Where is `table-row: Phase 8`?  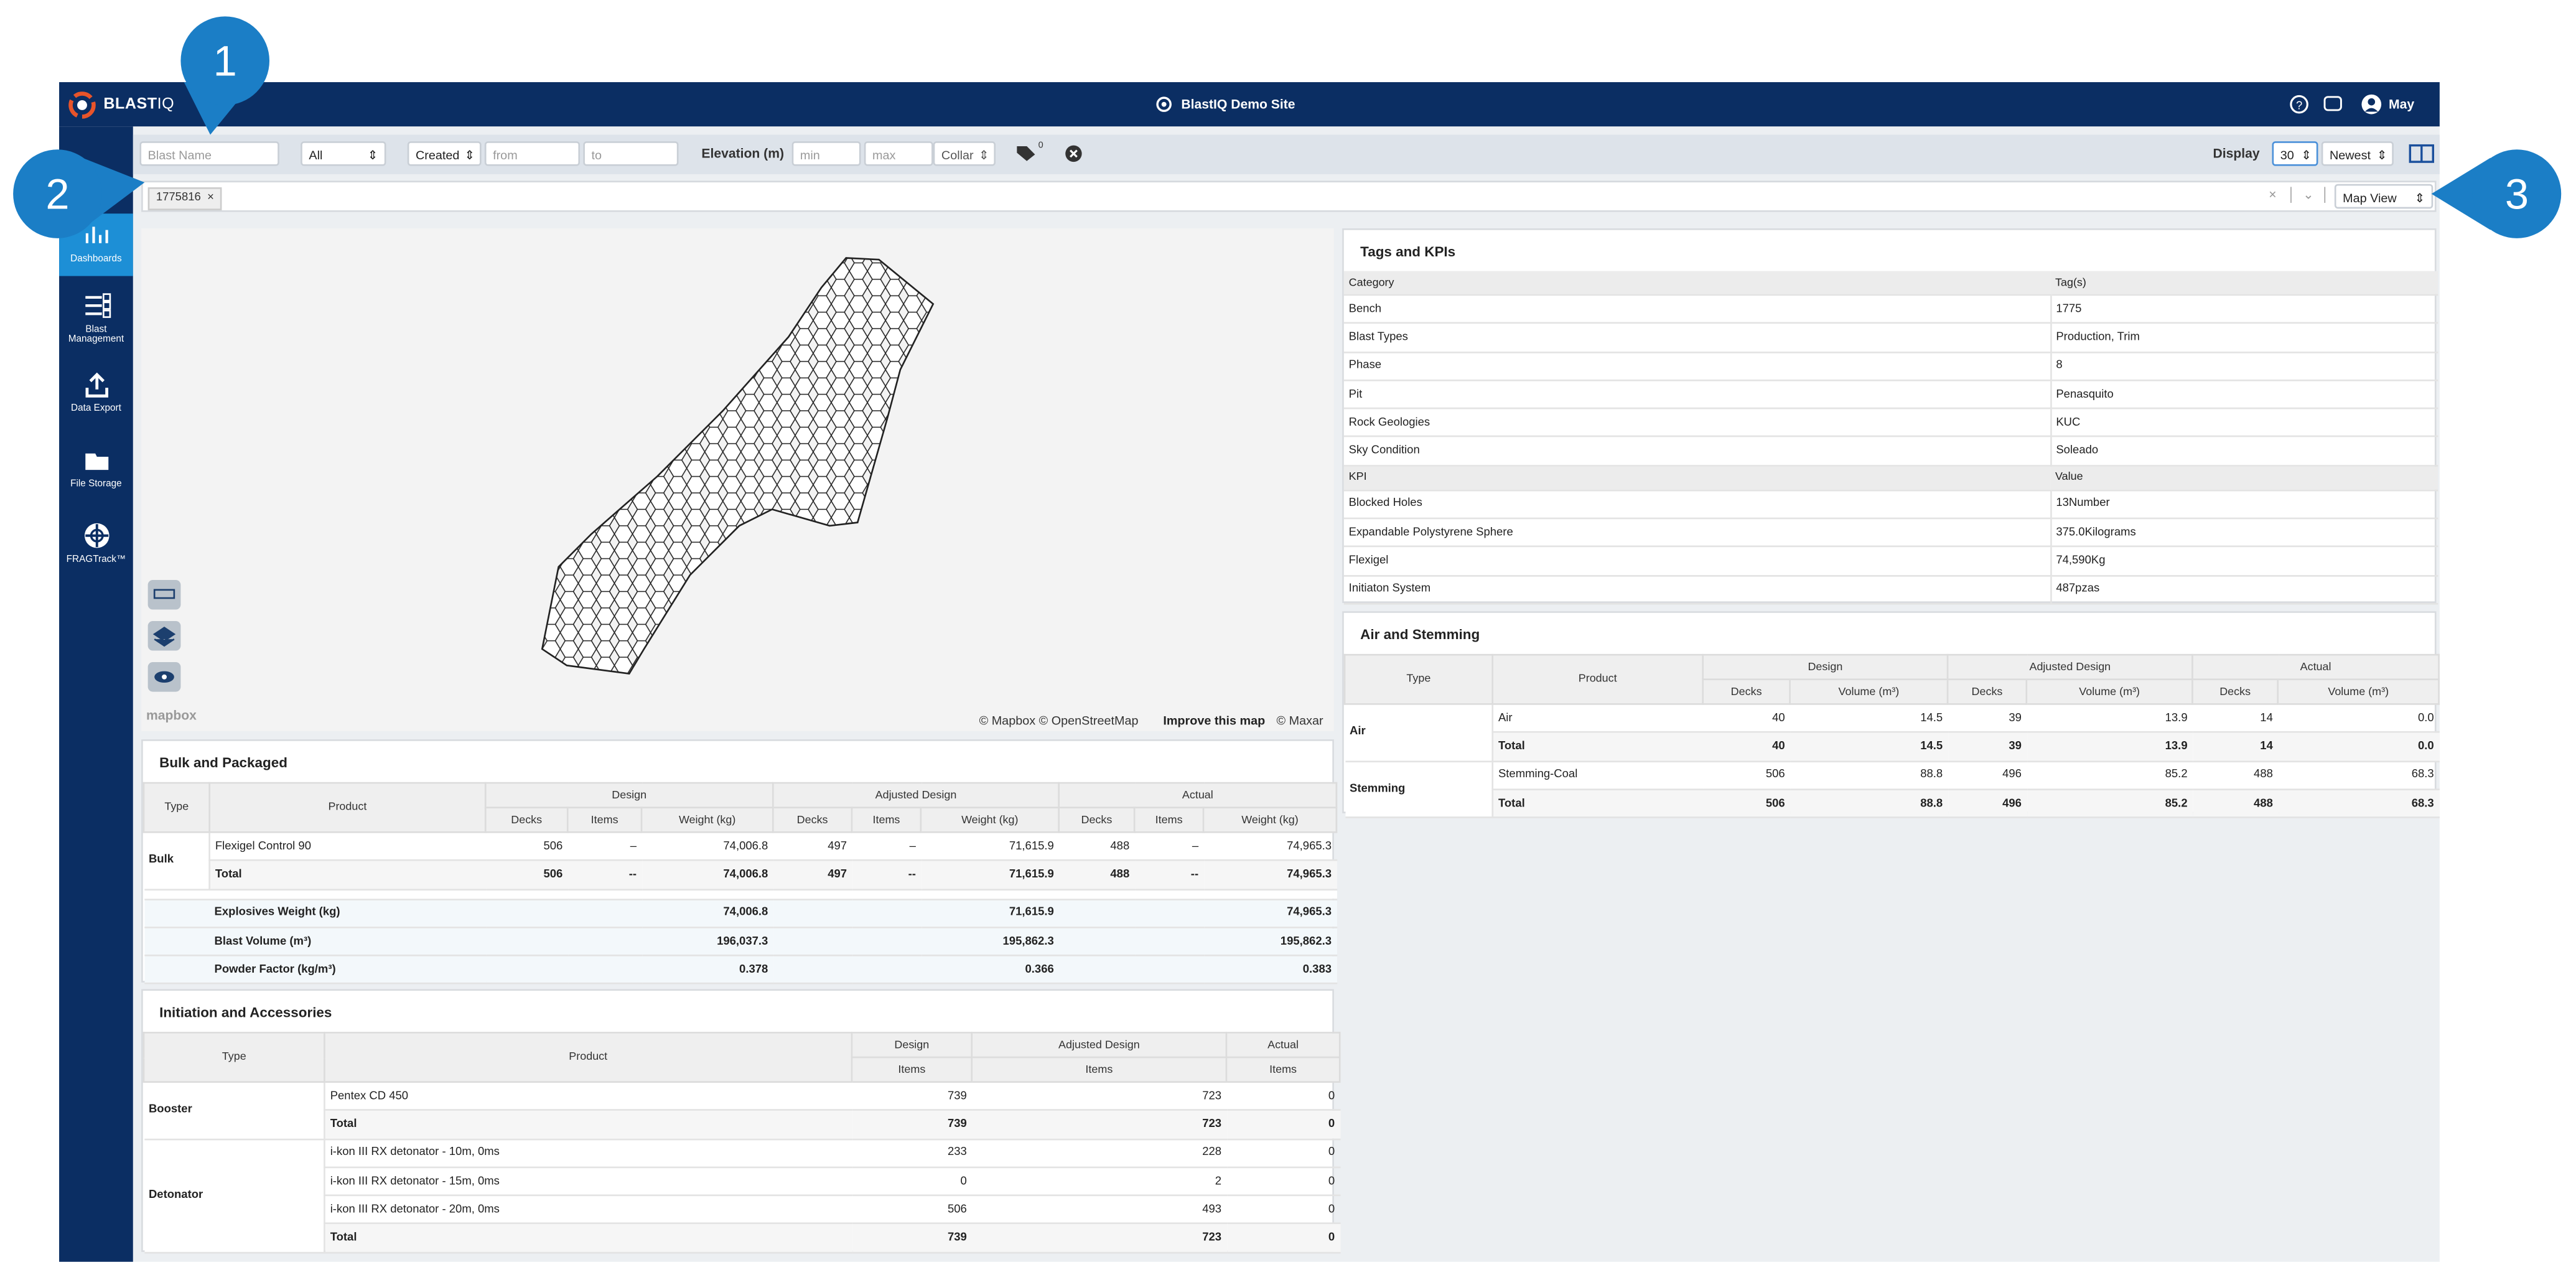
table-row: Phase 8 is located at coordinates (1890, 366).